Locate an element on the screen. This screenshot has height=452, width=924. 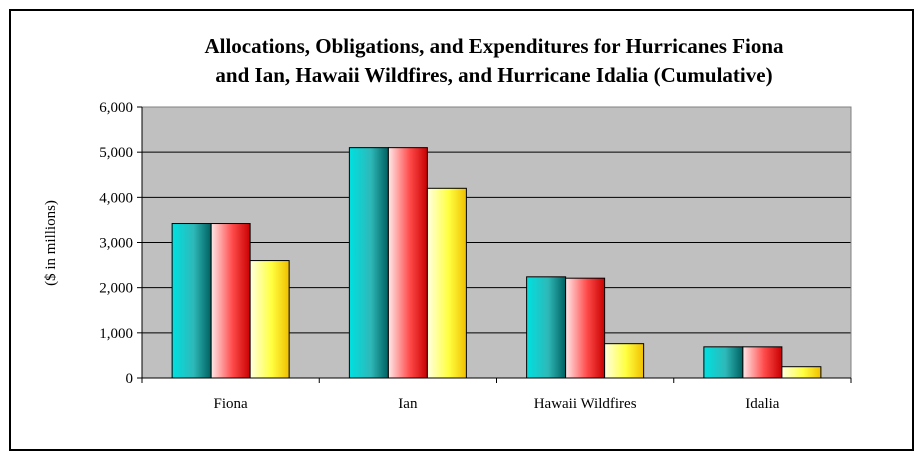
y-tick-label: 2,000 is located at coordinates (116, 289).